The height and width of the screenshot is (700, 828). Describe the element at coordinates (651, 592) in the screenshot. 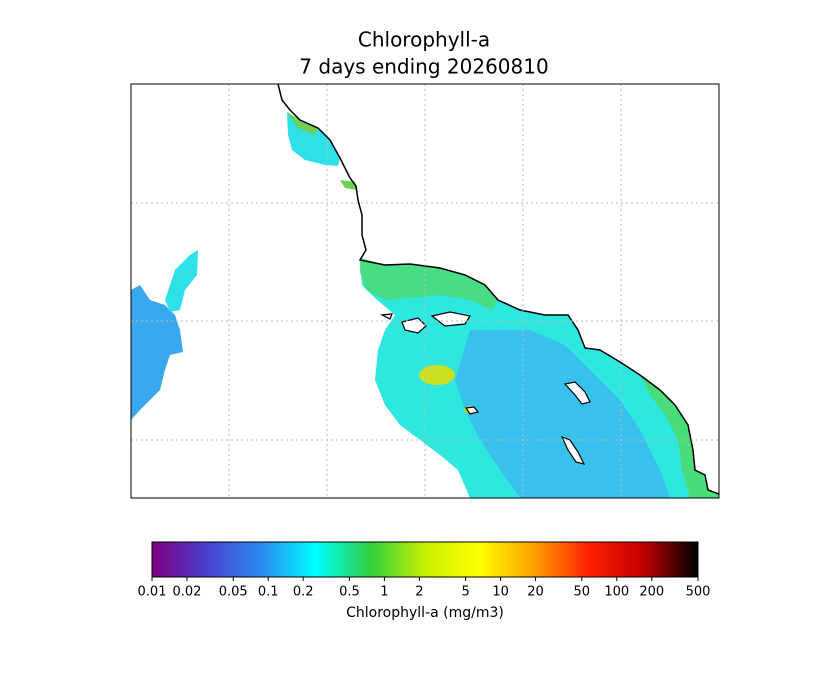

I see `colorbar-tick-label: 200` at that location.